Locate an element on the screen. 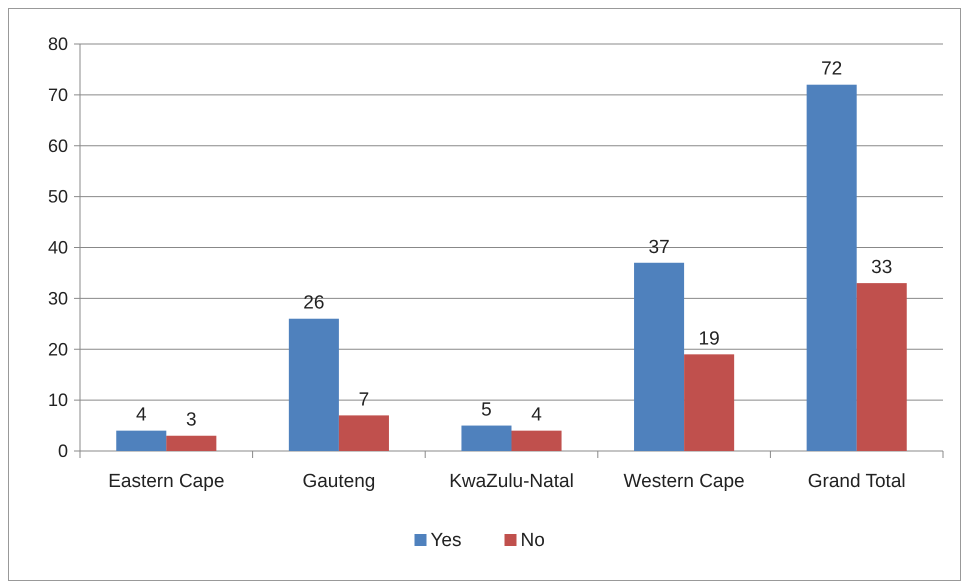  y-tick-label: 50 is located at coordinates (58, 196).